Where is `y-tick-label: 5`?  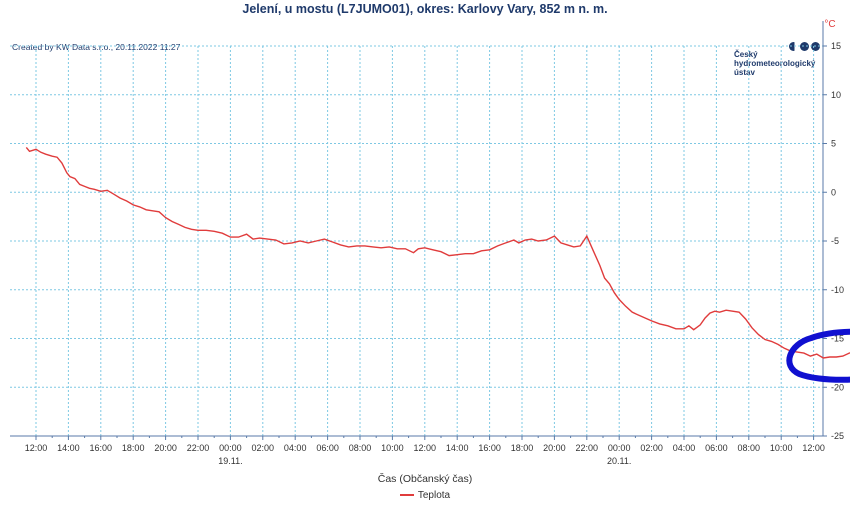
y-tick-label: 5 is located at coordinates (833, 144).